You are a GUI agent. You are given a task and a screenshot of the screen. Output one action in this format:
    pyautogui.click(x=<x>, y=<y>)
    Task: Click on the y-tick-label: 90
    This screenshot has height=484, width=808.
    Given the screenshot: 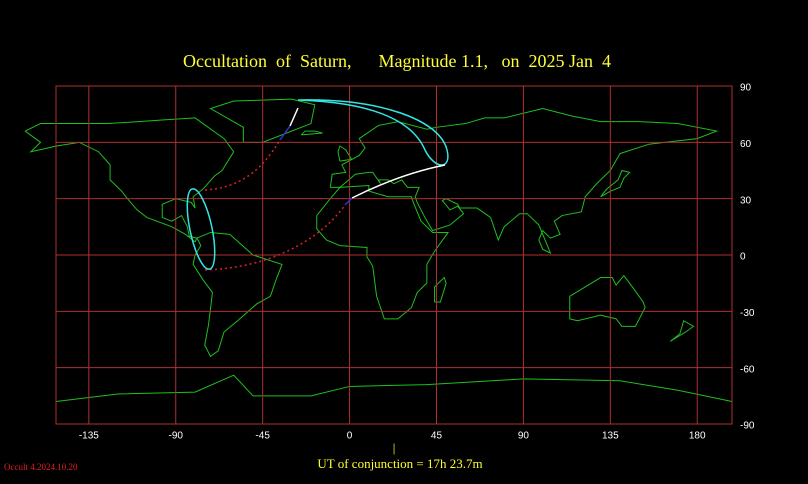 What is the action you would take?
    pyautogui.click(x=746, y=88)
    